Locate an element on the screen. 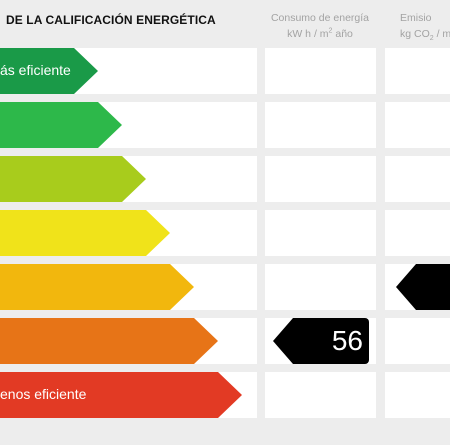 Image resolution: width=450 pixels, height=445 pixels. rating-arrow-f is located at coordinates (109, 341).